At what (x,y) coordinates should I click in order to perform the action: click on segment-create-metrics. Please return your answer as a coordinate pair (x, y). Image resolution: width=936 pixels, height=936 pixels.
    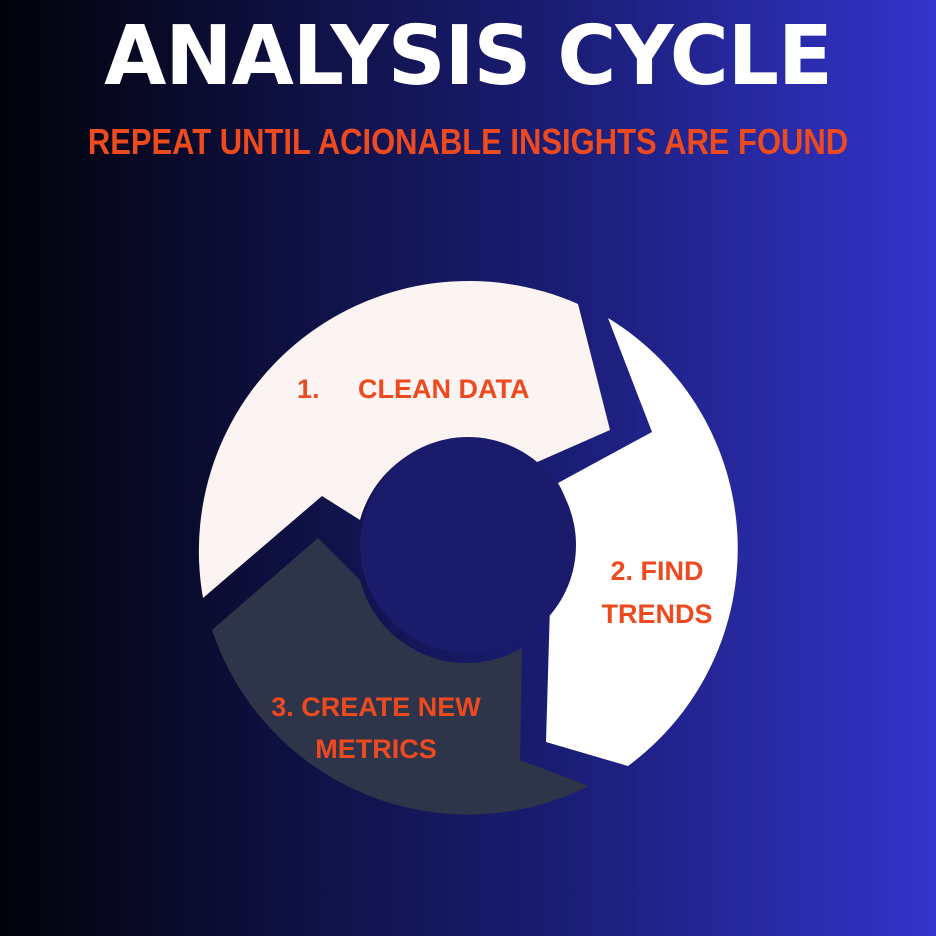
    Looking at the image, I should click on (400, 676).